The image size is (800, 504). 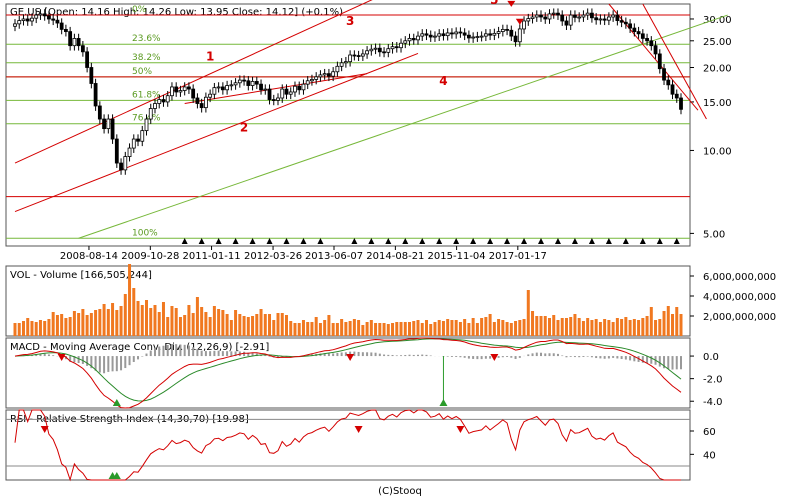 I want to click on x-tick-label: 2008-08-14, so click(x=89, y=256).